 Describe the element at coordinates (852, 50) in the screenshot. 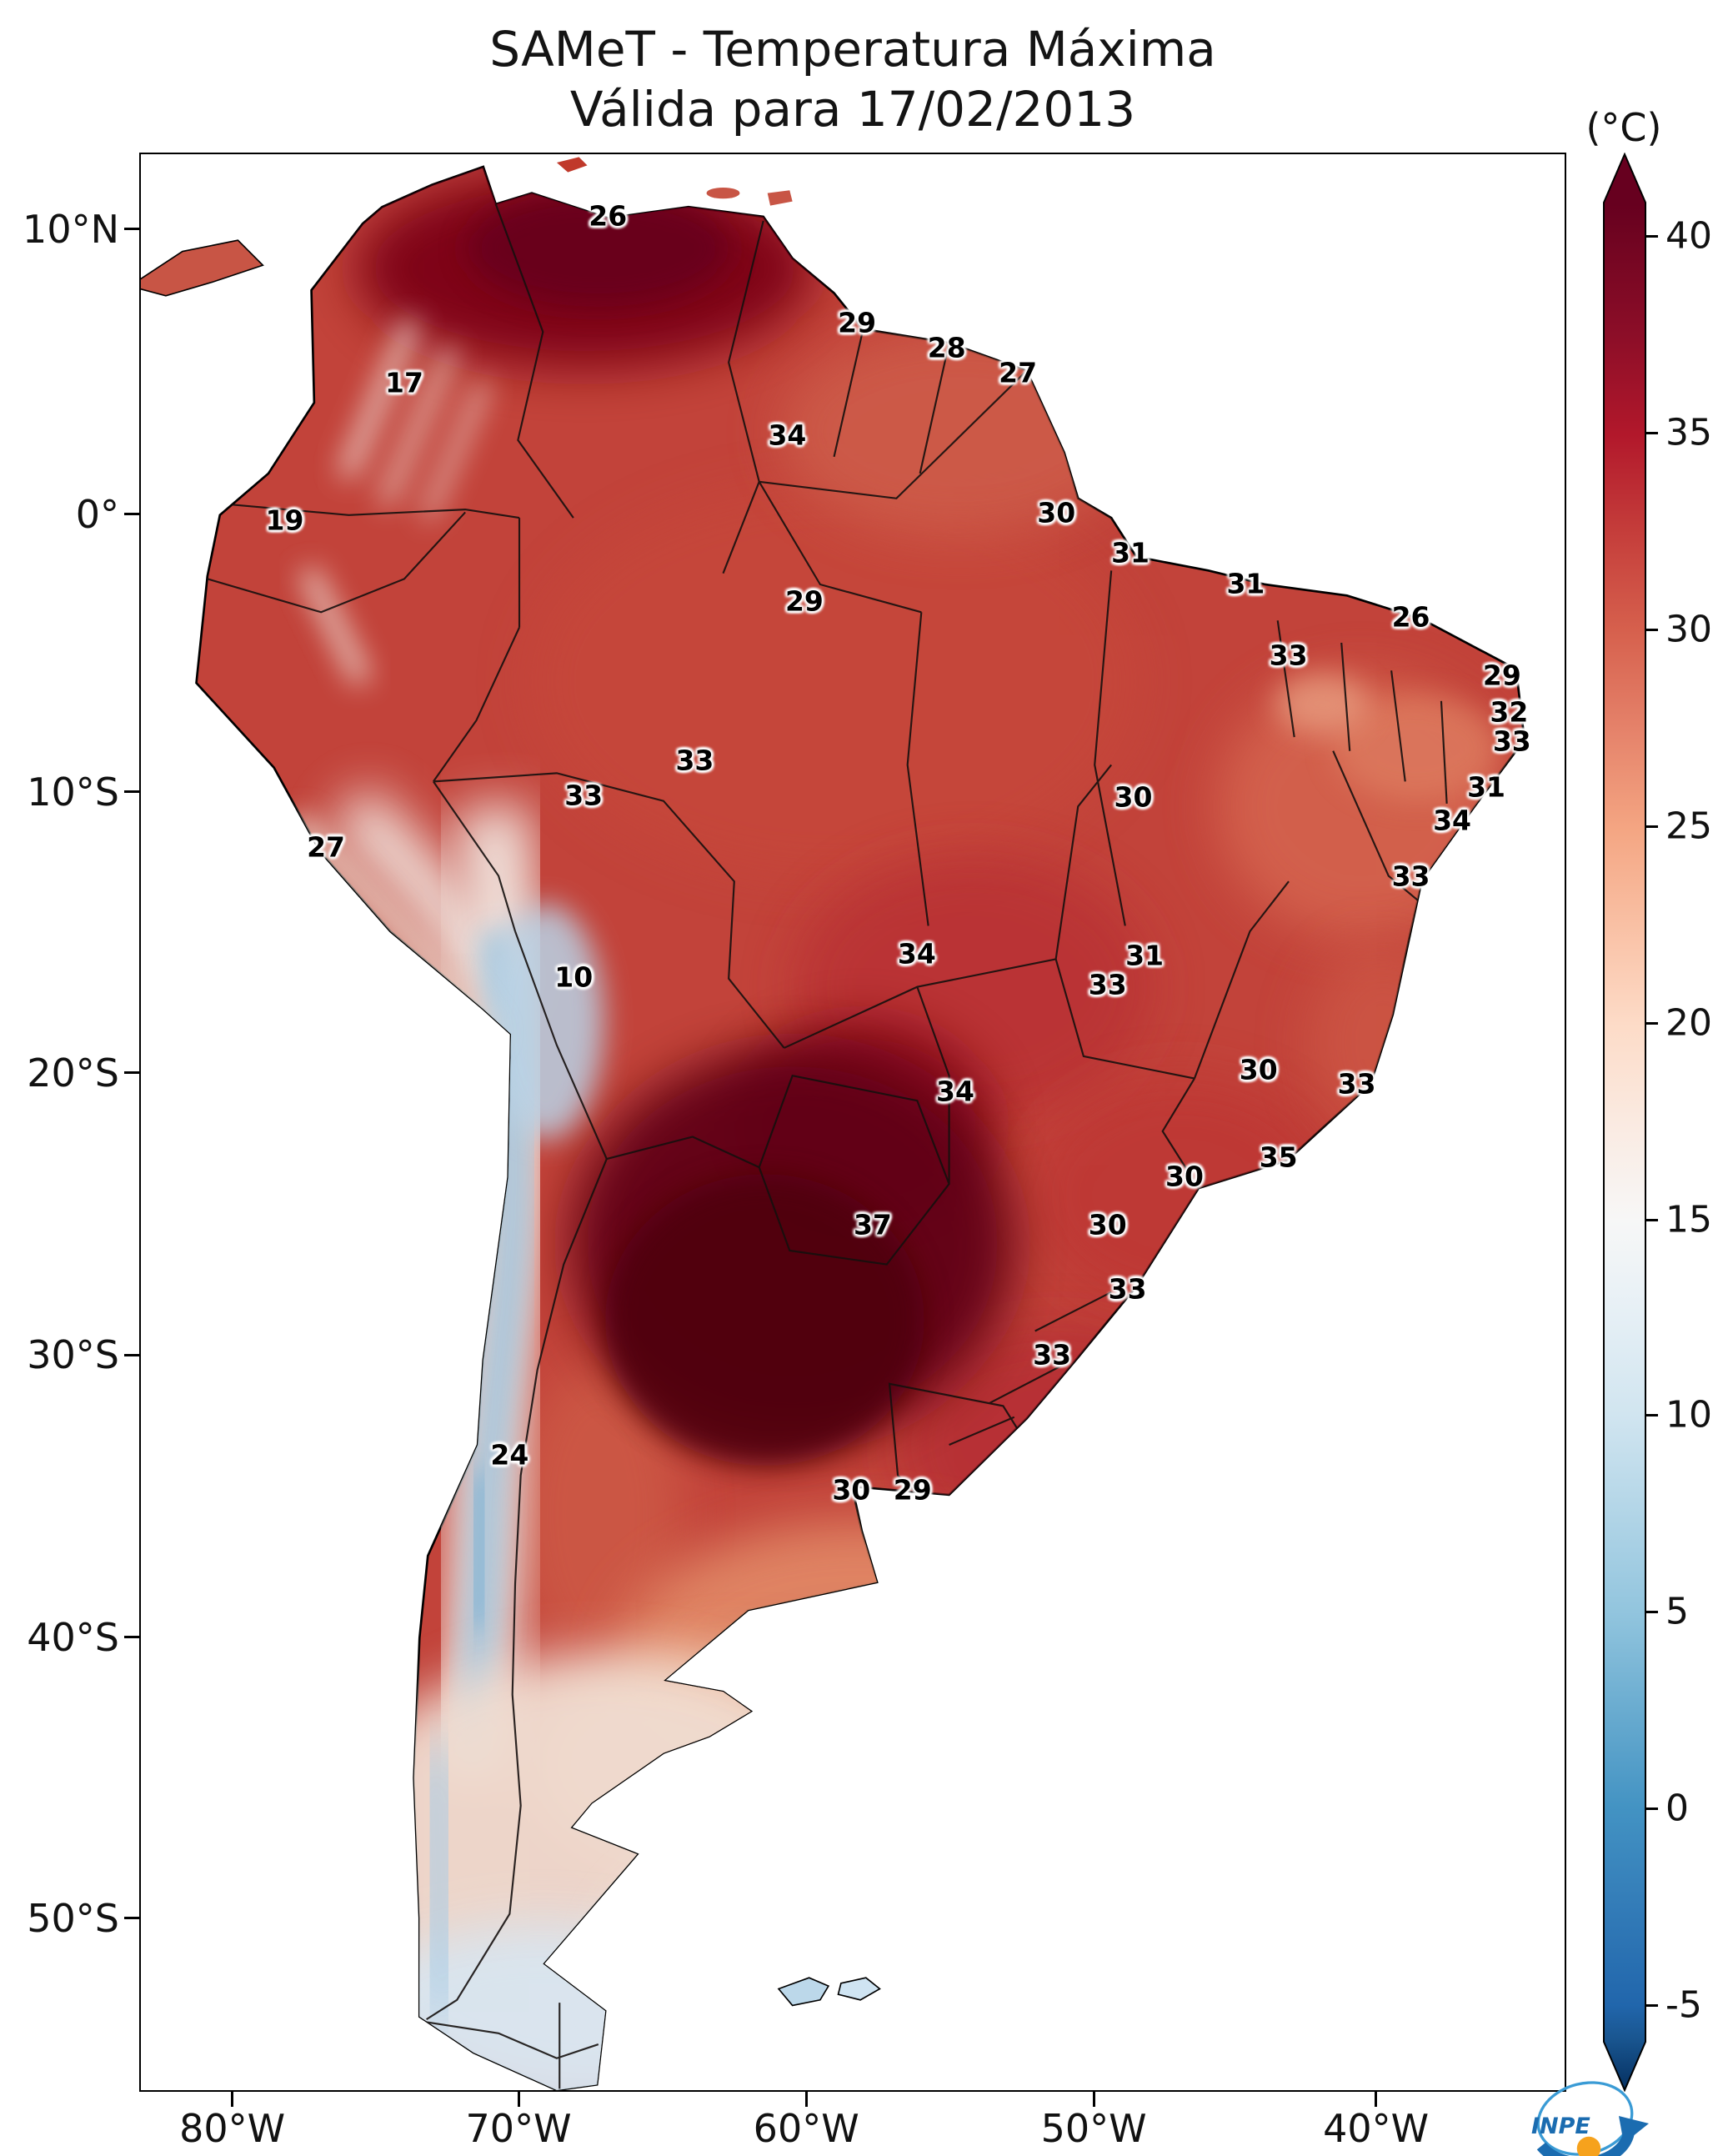

I see `figure-title-line1: SAMeT - Temperatura Máxima` at that location.